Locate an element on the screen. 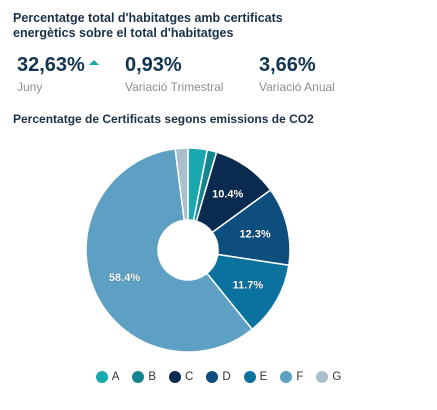 This screenshot has height=410, width=437. slice-label-e: 11.7% is located at coordinates (248, 285).